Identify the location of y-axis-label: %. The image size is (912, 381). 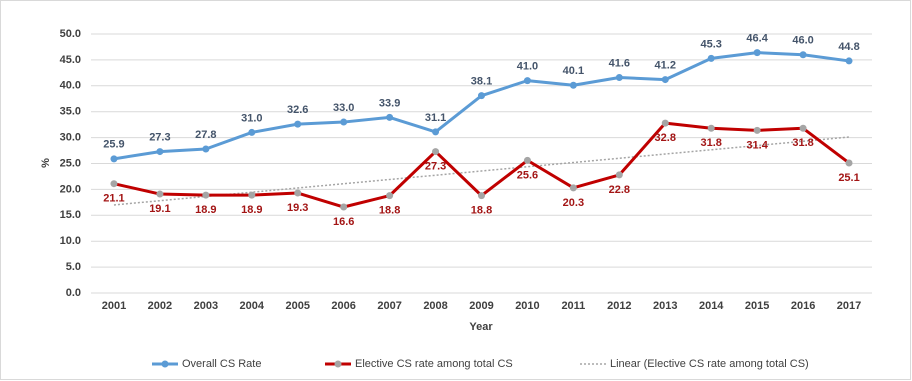
(46, 163).